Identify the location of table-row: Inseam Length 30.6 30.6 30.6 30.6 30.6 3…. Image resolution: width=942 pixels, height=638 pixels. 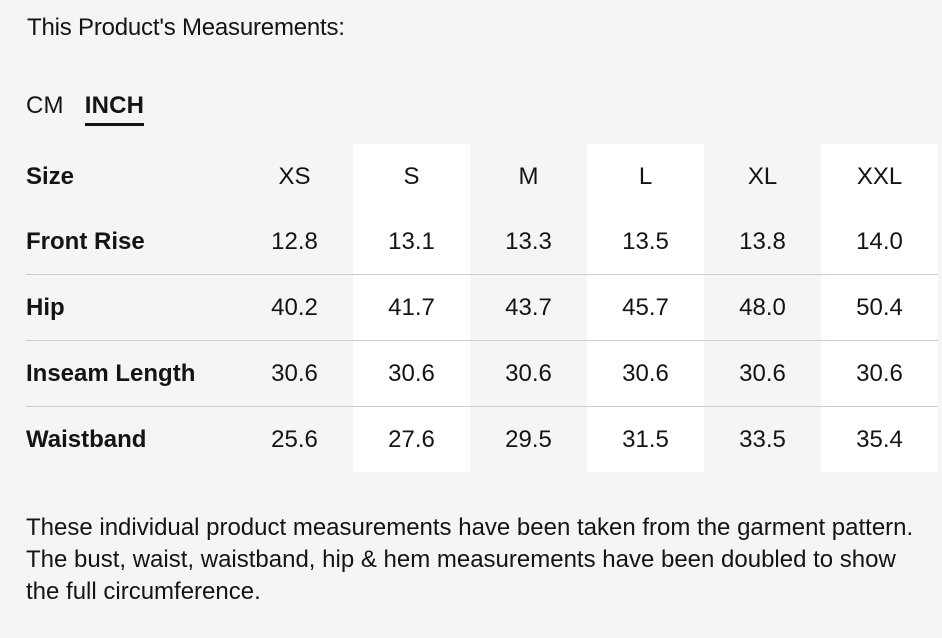
(482, 373).